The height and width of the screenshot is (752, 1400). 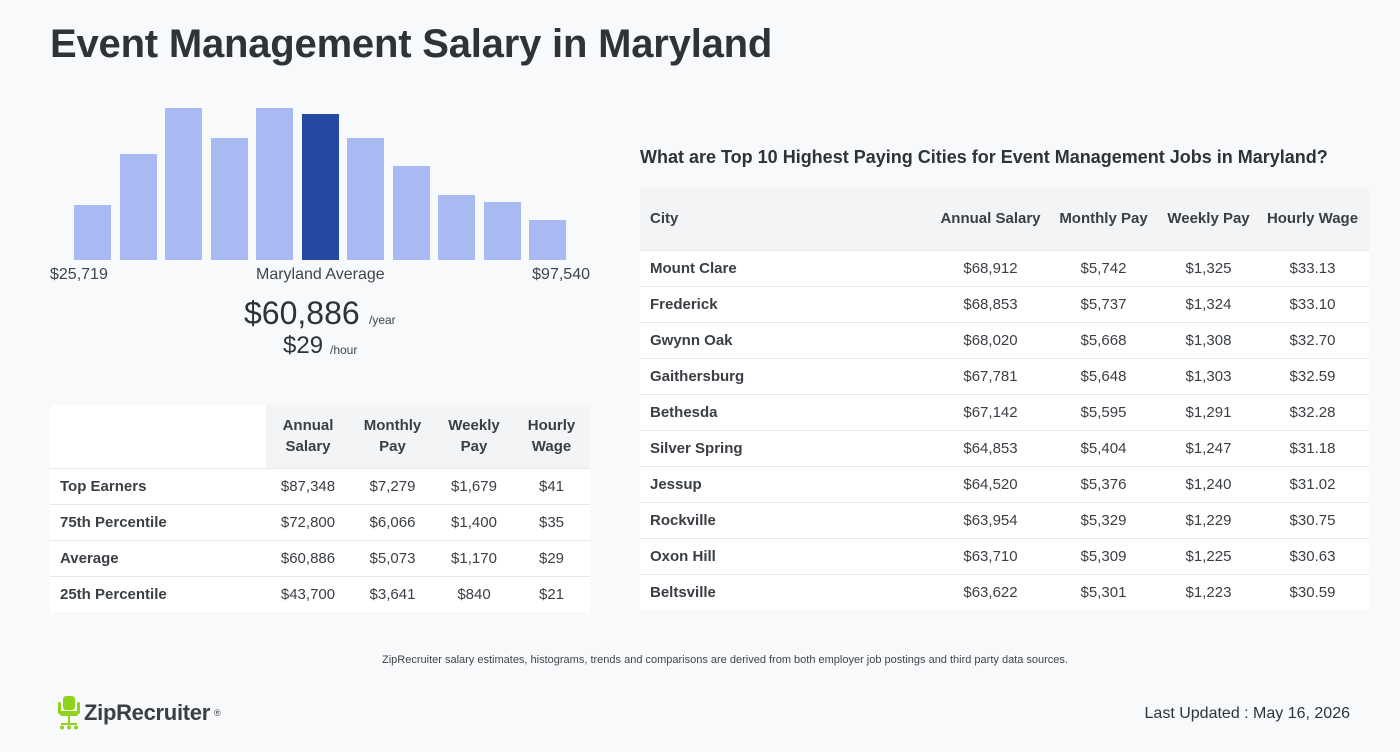 I want to click on city-name-cell: Silver Spring, so click(x=787, y=447).